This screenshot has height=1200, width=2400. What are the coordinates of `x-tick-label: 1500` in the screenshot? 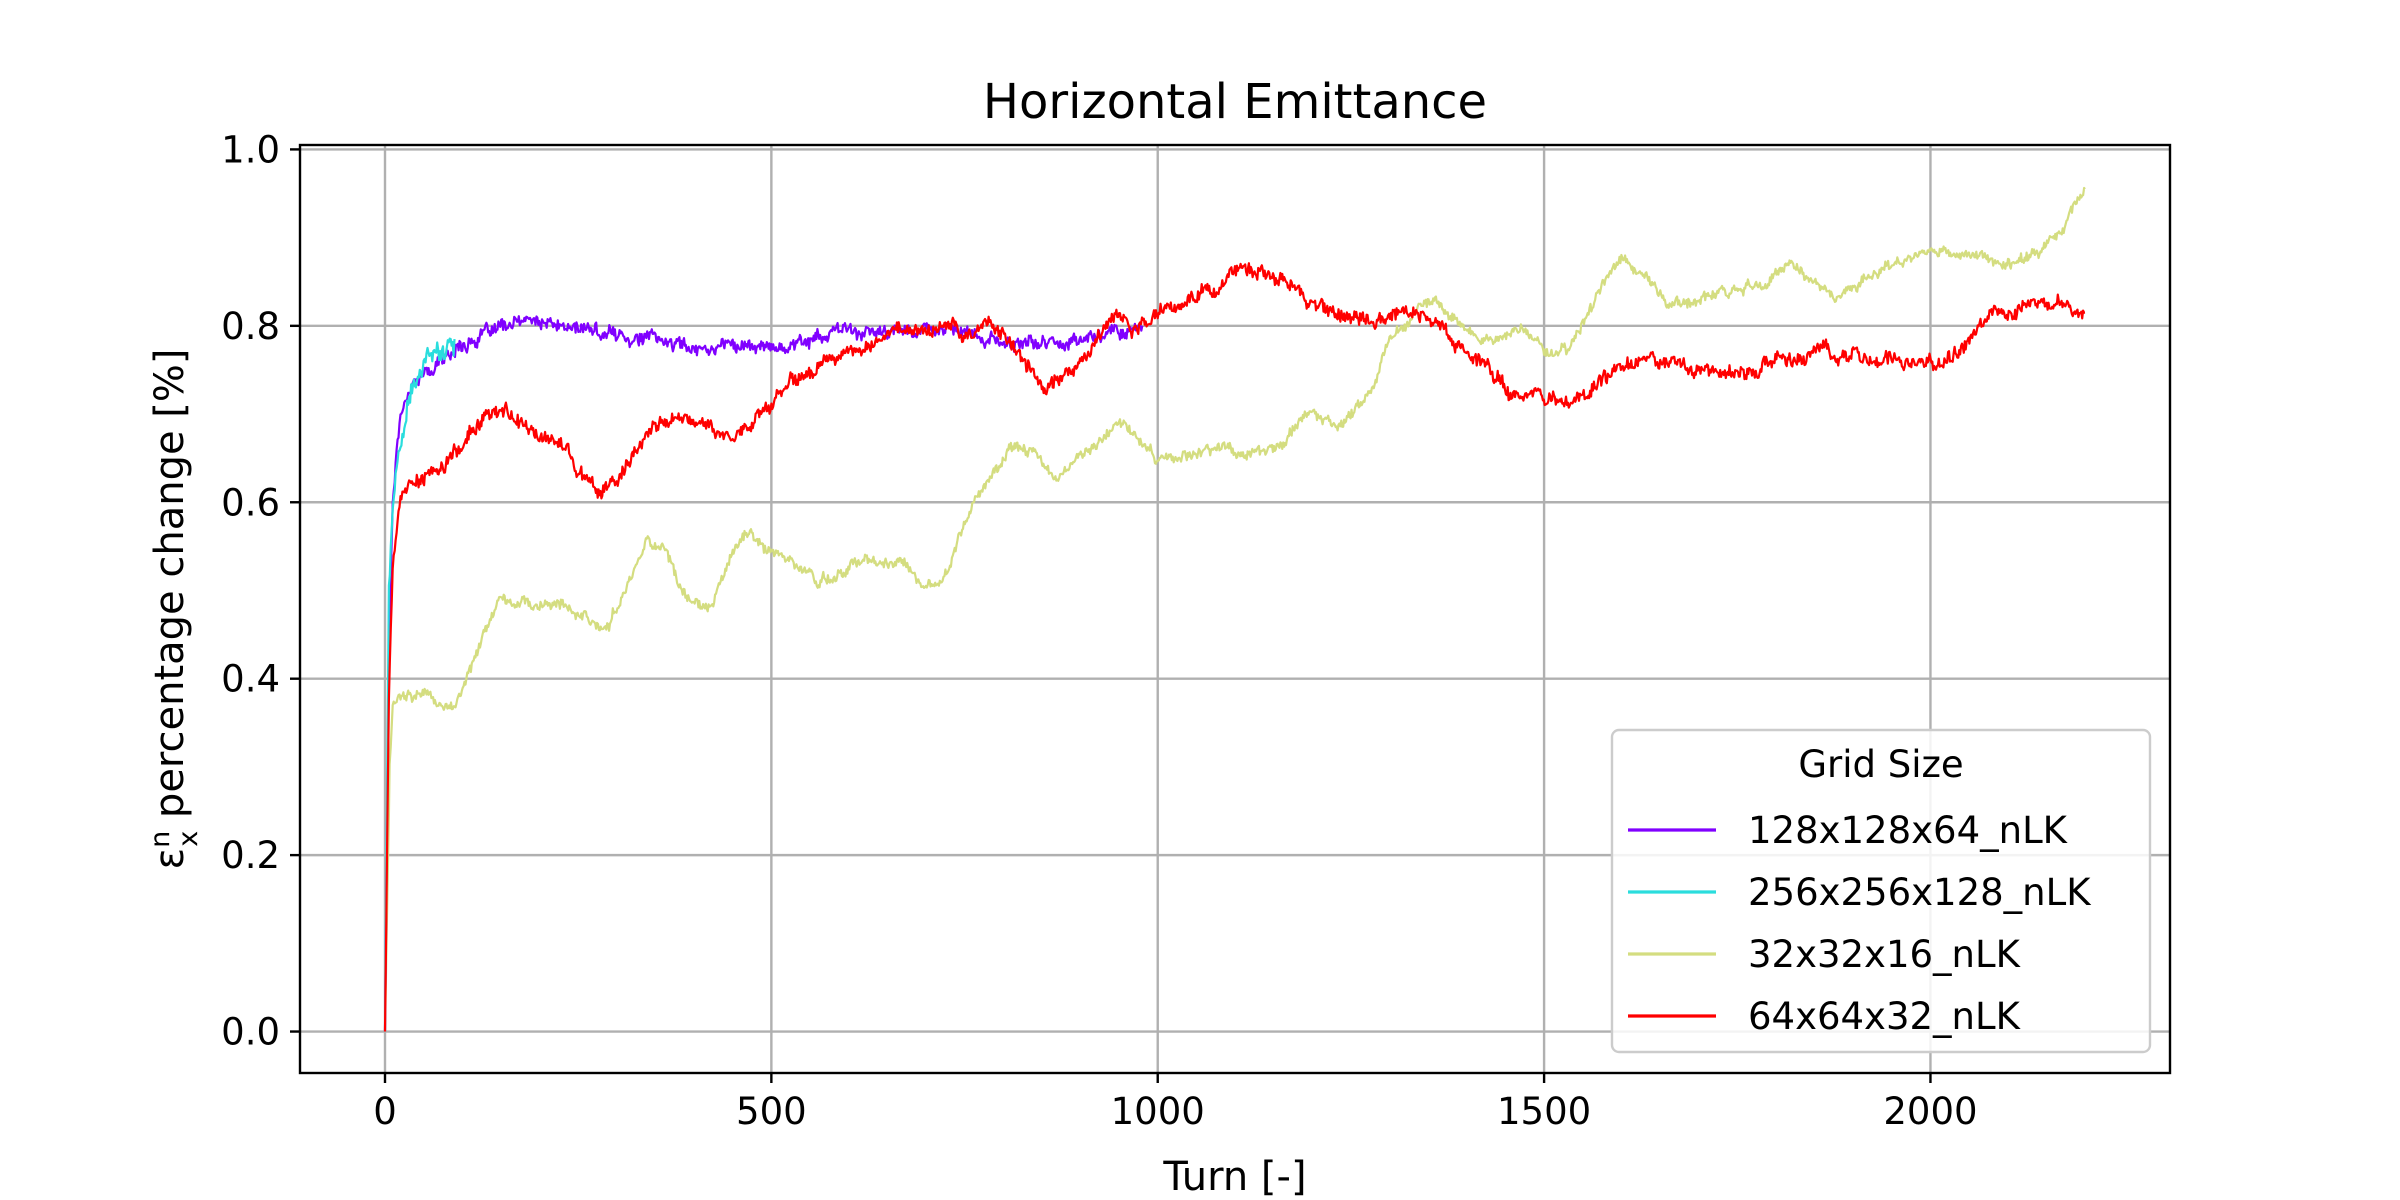 It's located at (1544, 1111).